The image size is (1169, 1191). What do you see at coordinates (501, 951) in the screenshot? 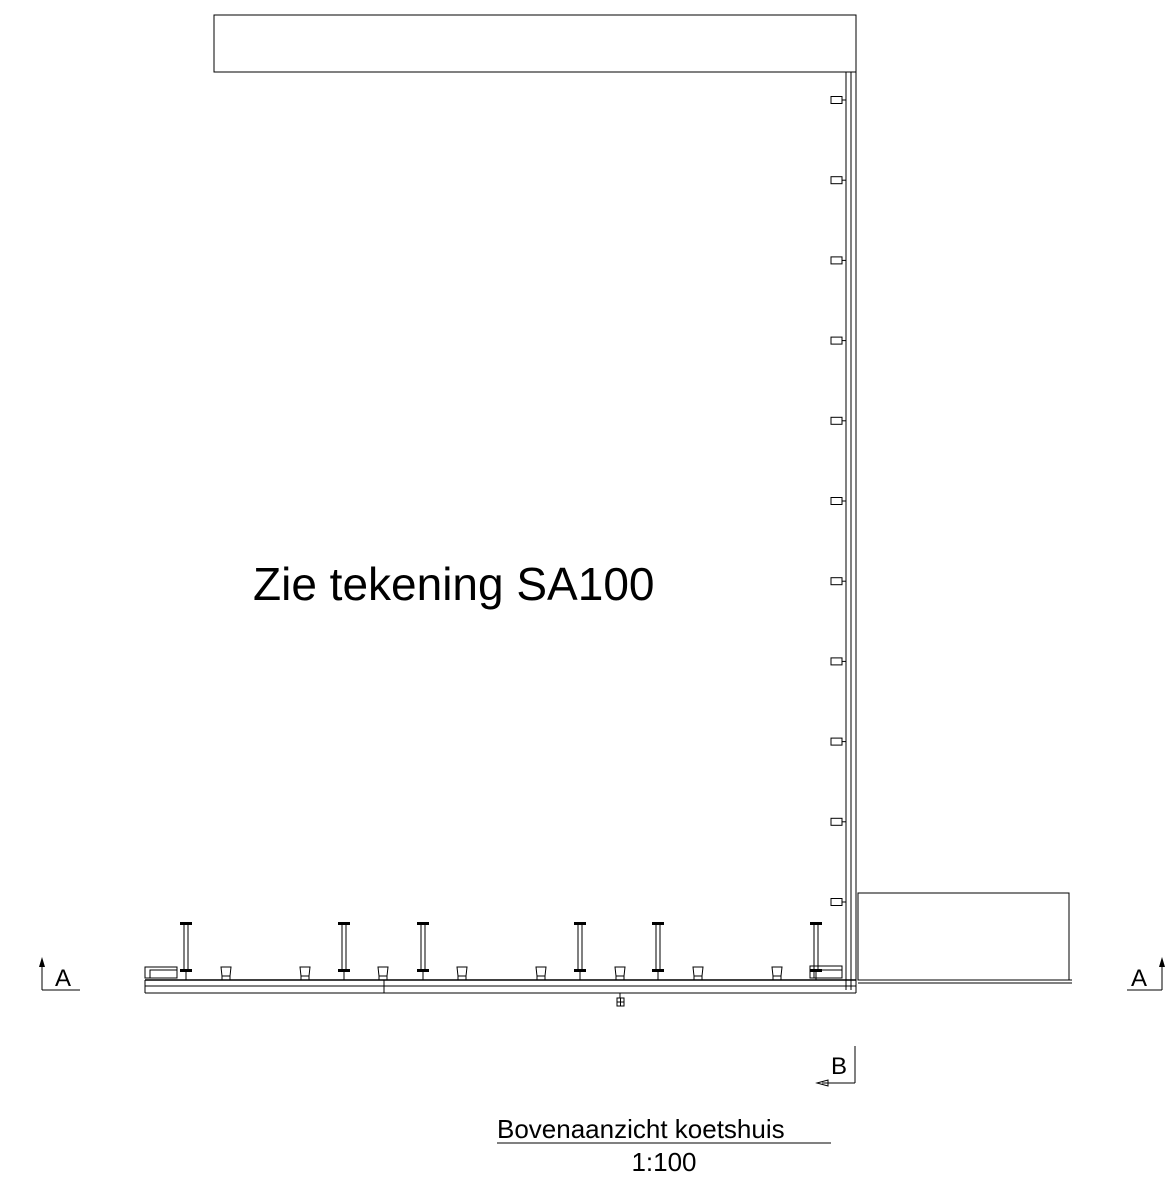
I see `columns` at bounding box center [501, 951].